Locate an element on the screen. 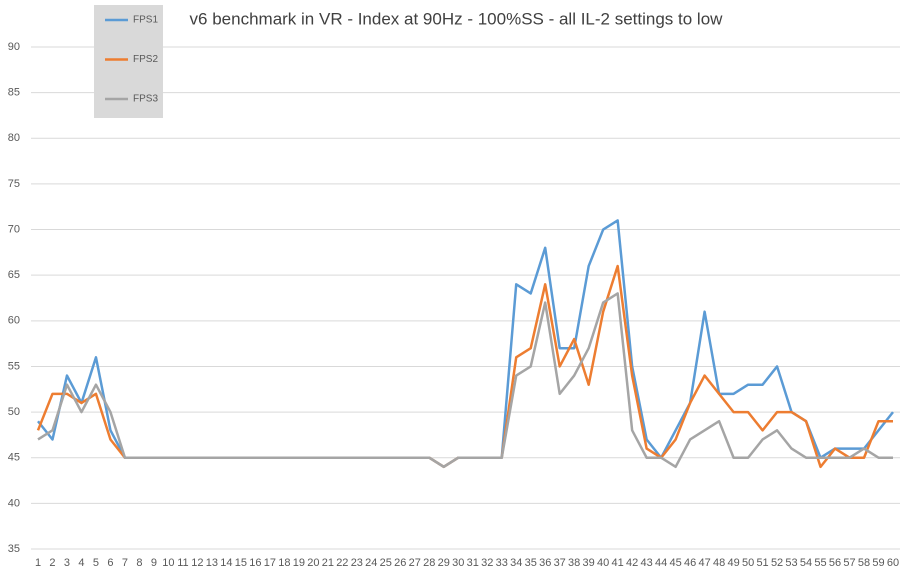 This screenshot has height=575, width=911. x-tick-label: 43 is located at coordinates (647, 563).